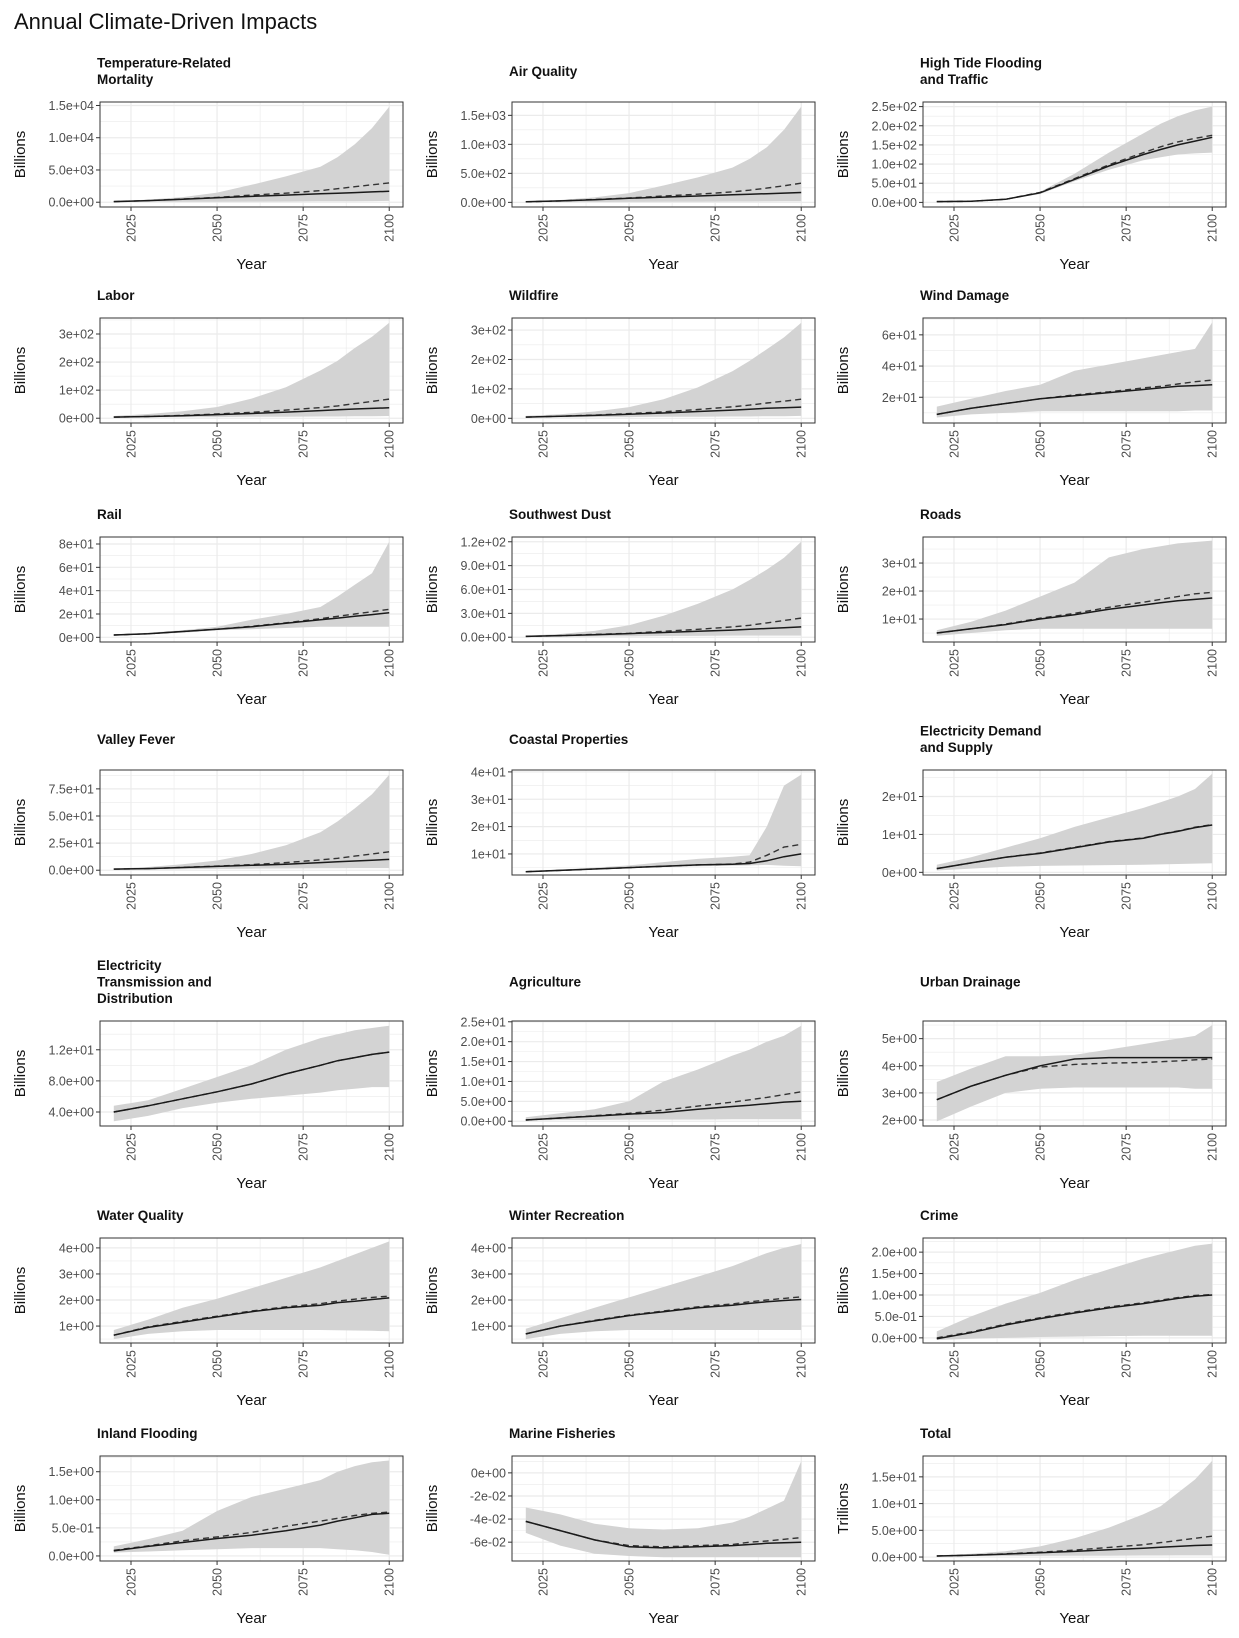 The image size is (1239, 1638). I want to click on panel-title: Coastal Properties, so click(568, 739).